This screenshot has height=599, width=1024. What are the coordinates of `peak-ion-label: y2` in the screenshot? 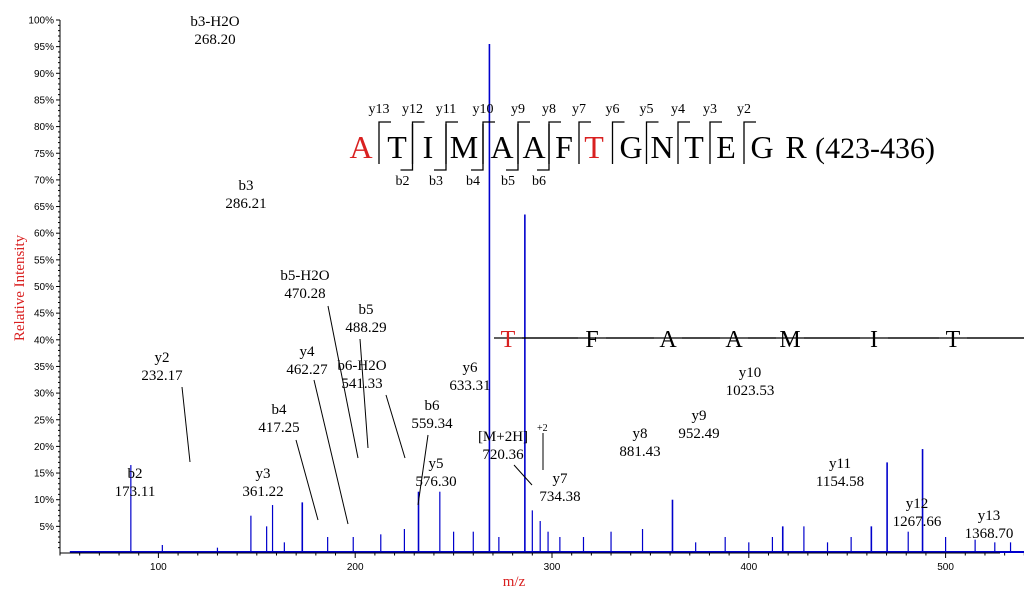 It's located at (162, 358).